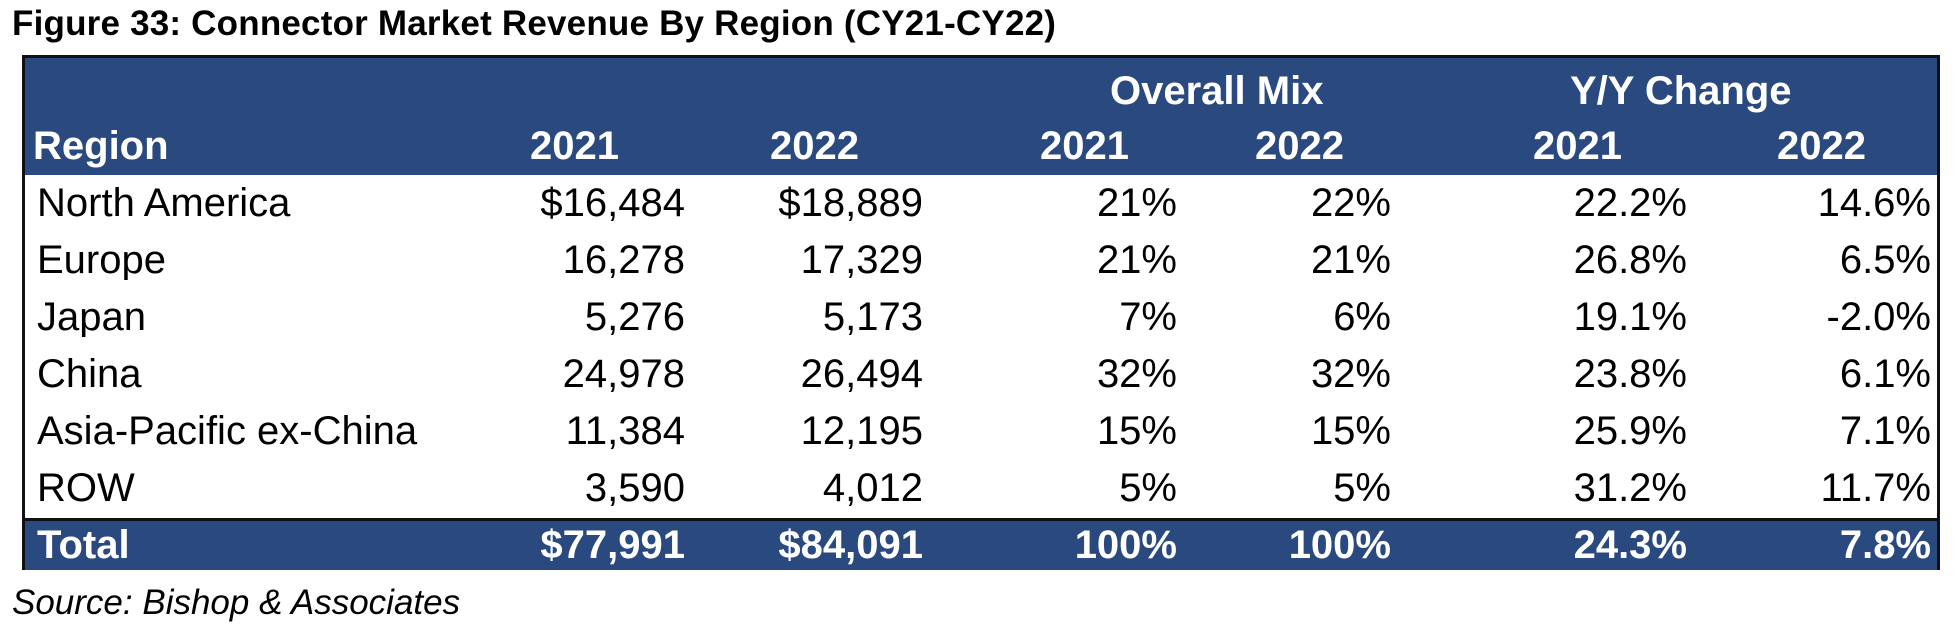  What do you see at coordinates (981, 317) in the screenshot?
I see `table-row: Japan 5,276 5,173 7% 6% 19.1% -2.0%` at bounding box center [981, 317].